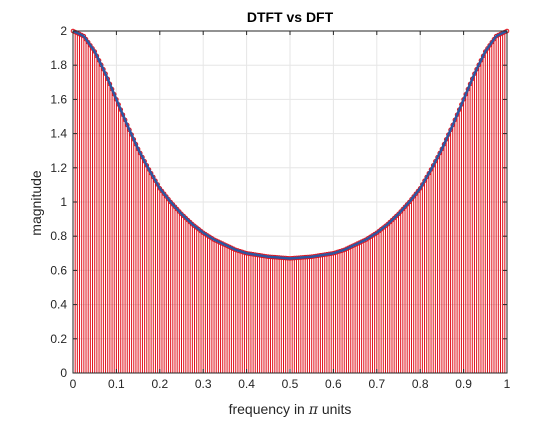  I want to click on y-tick-label: 1, so click(63, 202).